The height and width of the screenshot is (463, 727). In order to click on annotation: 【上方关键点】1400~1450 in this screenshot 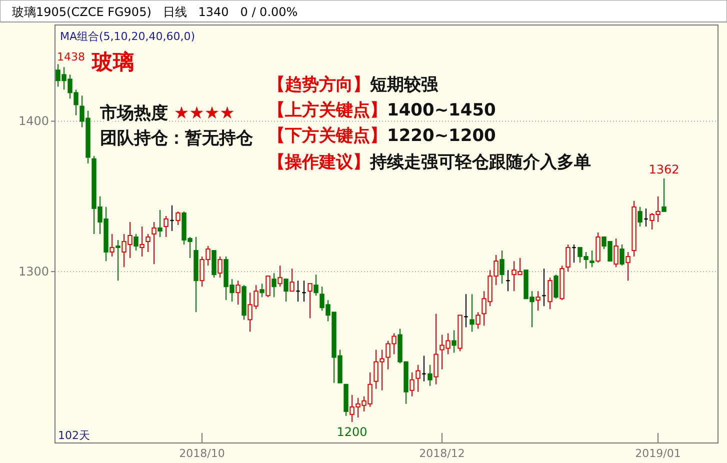, I will do `click(382, 110)`.